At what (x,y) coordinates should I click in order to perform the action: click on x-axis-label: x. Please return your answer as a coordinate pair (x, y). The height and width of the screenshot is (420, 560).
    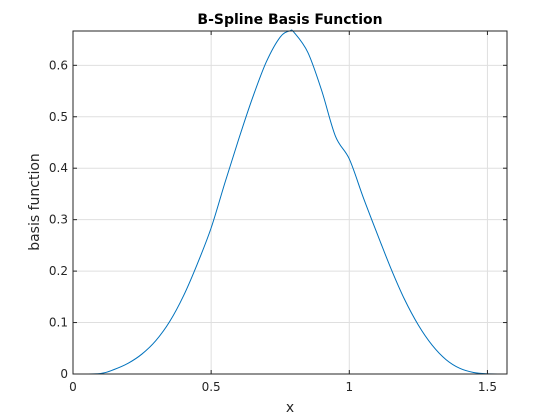
    Looking at the image, I should click on (290, 408).